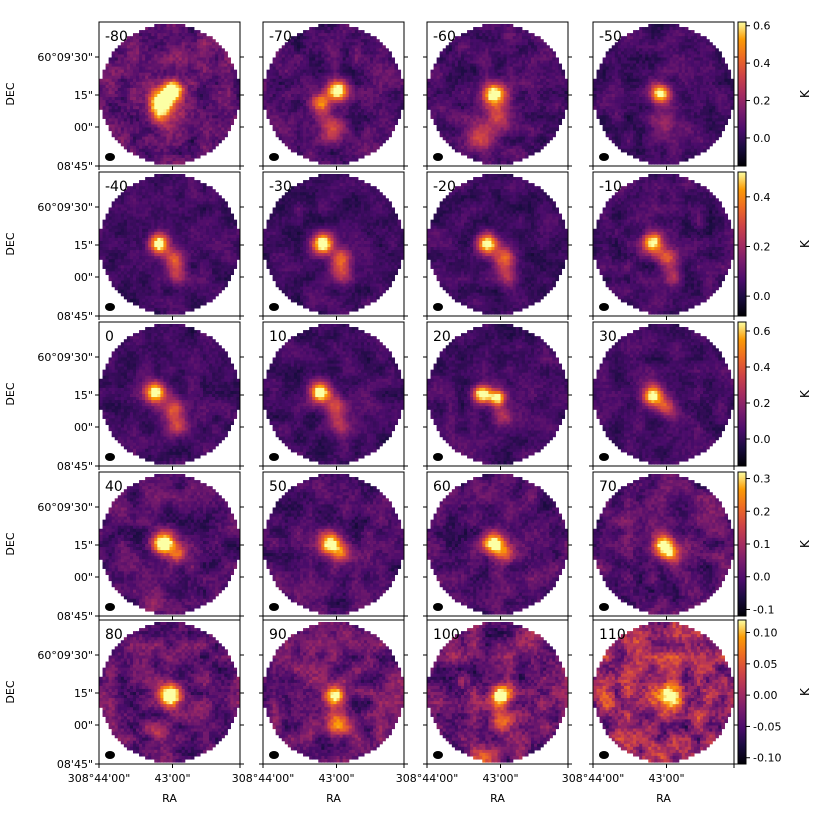 The height and width of the screenshot is (830, 830). Describe the element at coordinates (116, 37) in the screenshot. I see `velocity-label: -80` at that location.